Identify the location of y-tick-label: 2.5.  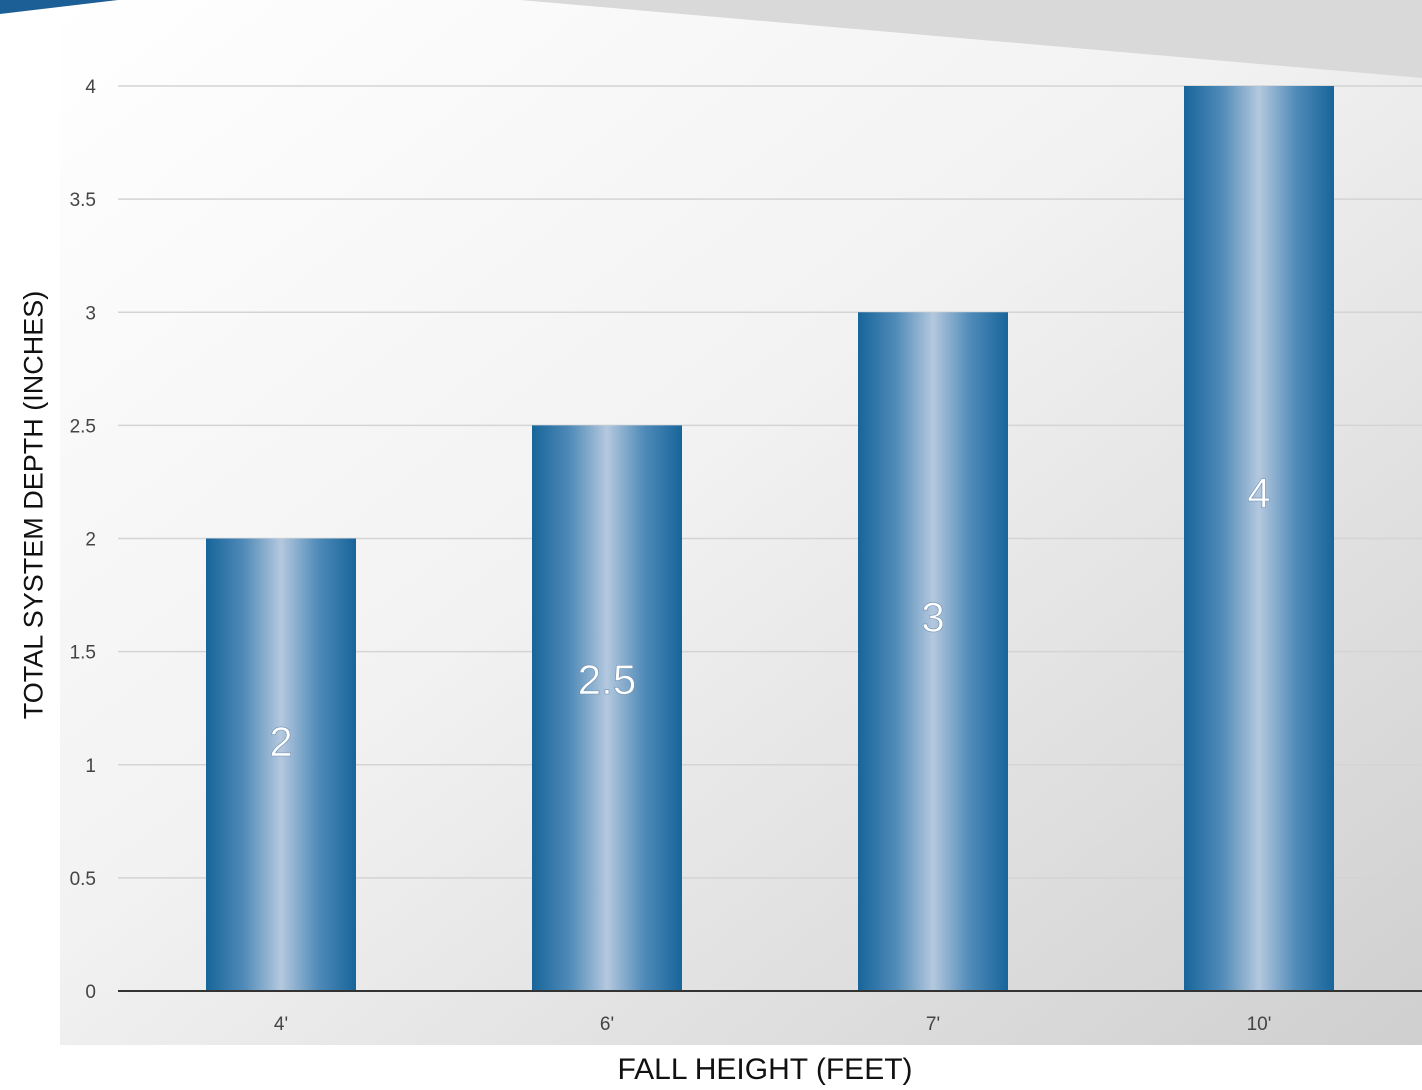
(83, 426).